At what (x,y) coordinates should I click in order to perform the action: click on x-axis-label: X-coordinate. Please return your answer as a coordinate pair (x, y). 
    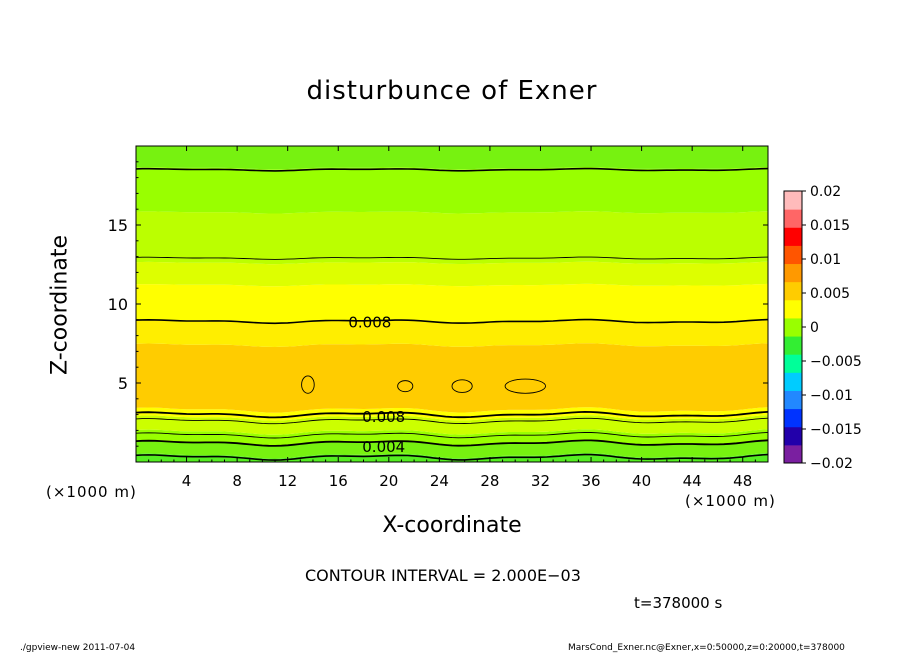
    Looking at the image, I should click on (452, 525).